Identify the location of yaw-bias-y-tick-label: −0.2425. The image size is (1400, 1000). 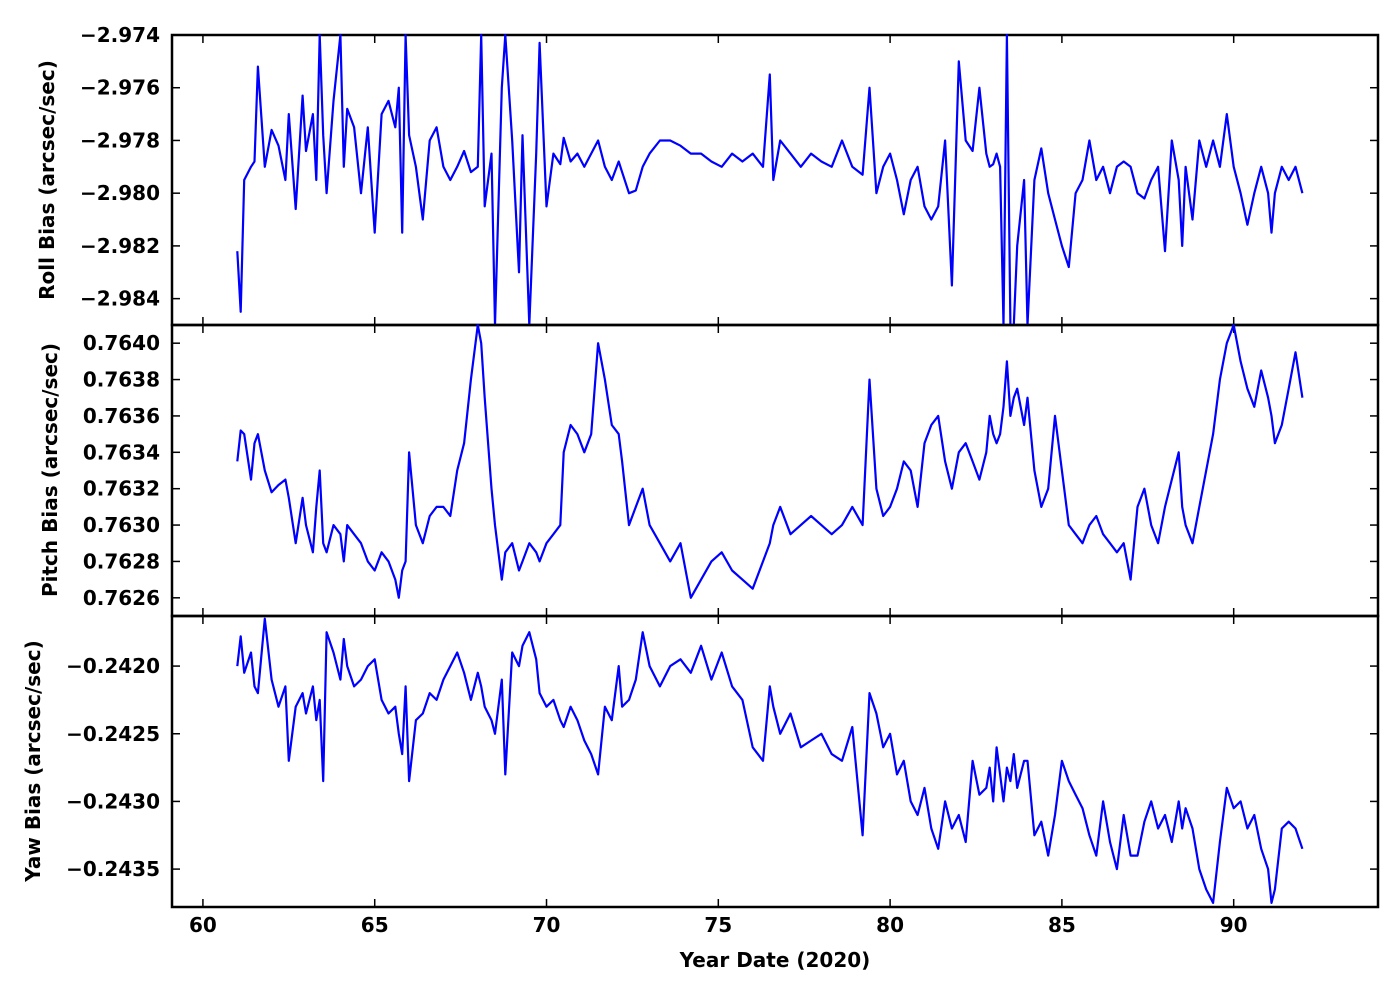
(113, 734).